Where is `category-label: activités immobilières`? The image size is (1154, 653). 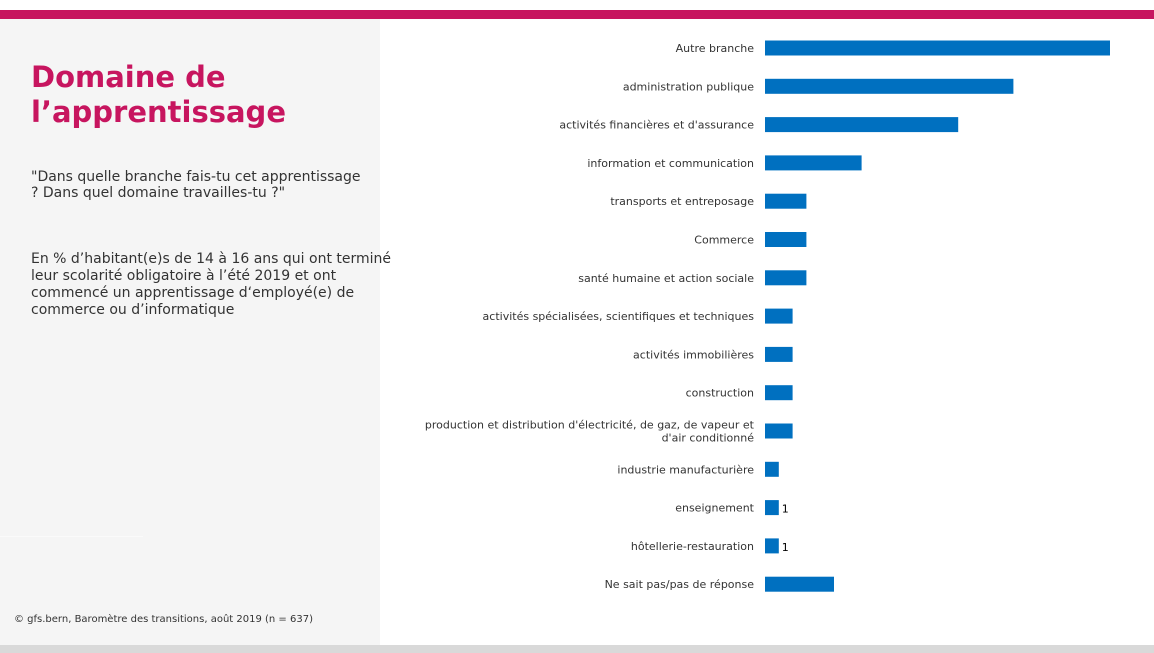 category-label: activités immobilières is located at coordinates (693, 354).